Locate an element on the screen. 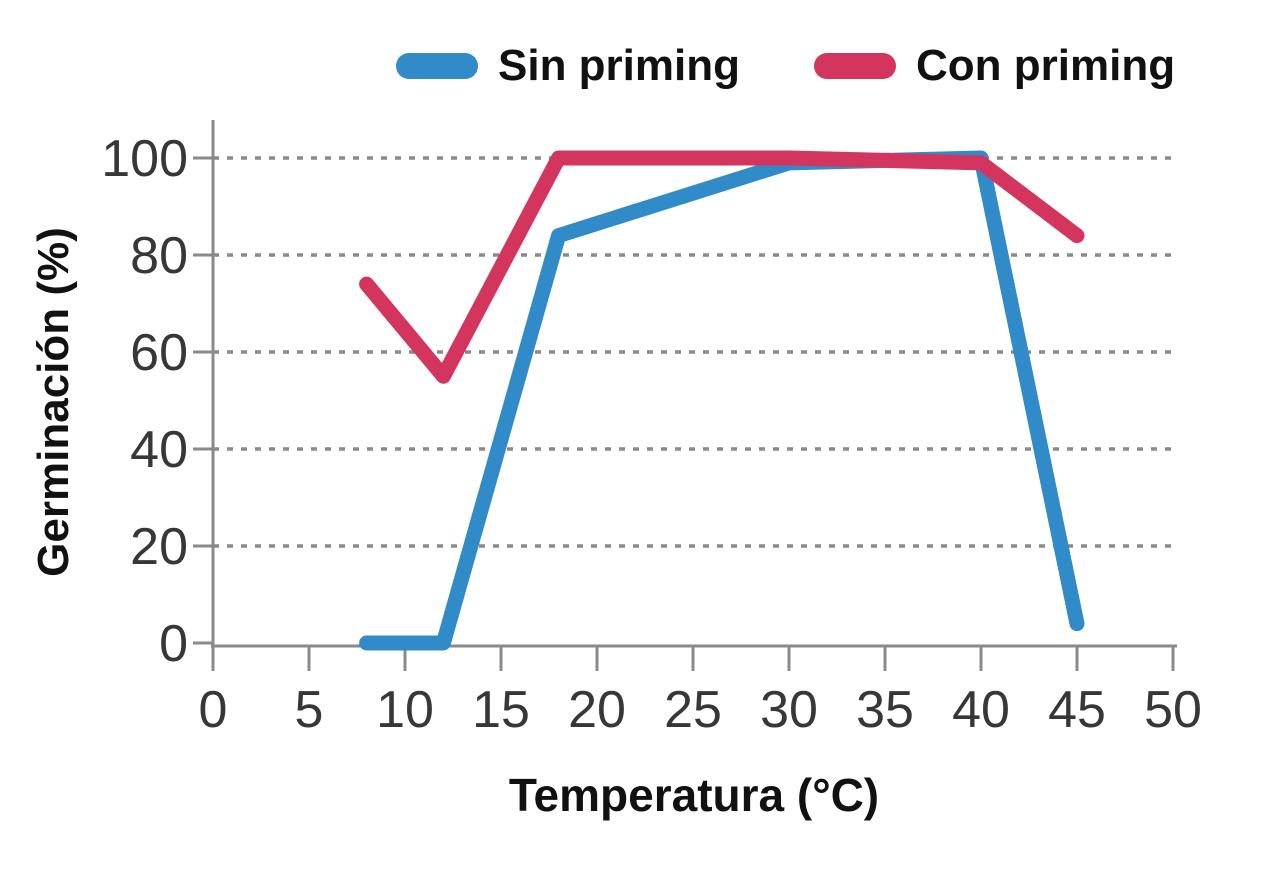  series-line-con-priming is located at coordinates (722, 267).